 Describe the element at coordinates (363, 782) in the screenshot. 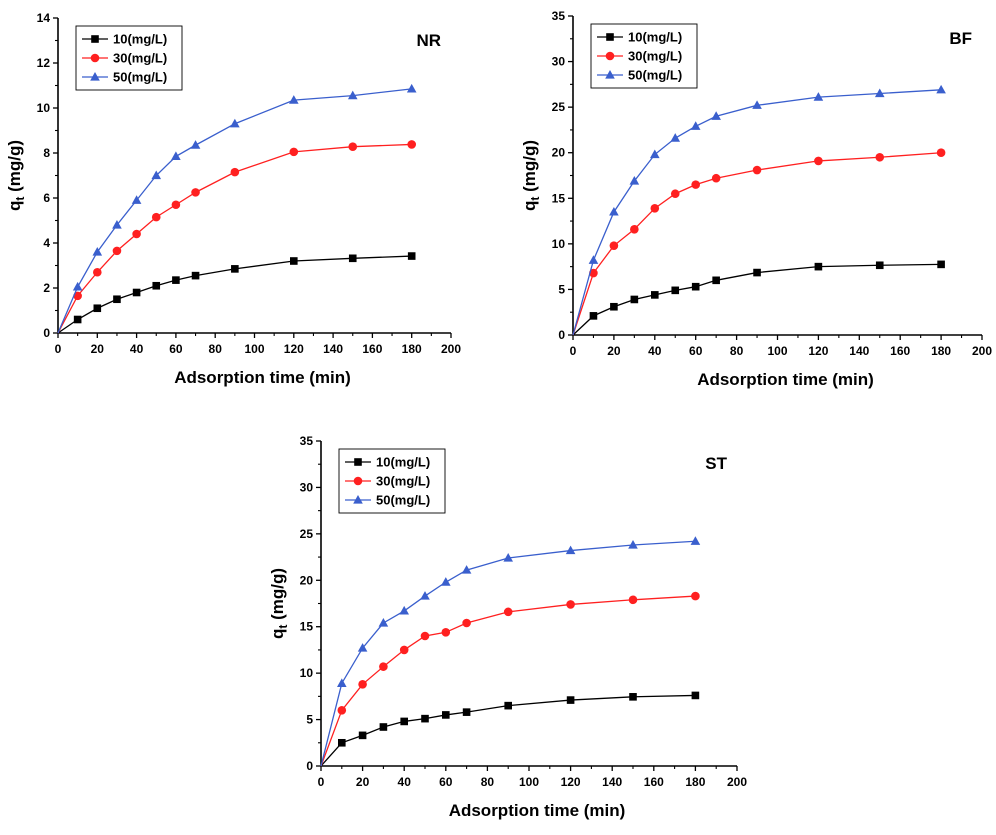

I see `x-tick-label: 20` at that location.